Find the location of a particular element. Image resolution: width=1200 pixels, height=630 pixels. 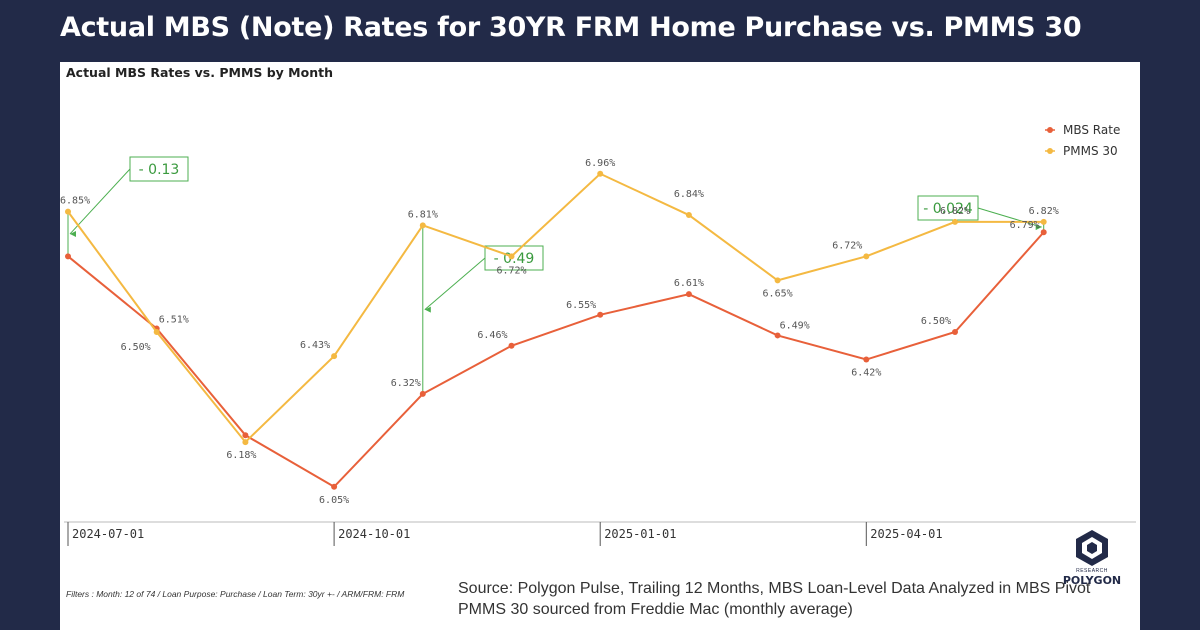

difference-annotation: - 0.49 is located at coordinates (483, 309).